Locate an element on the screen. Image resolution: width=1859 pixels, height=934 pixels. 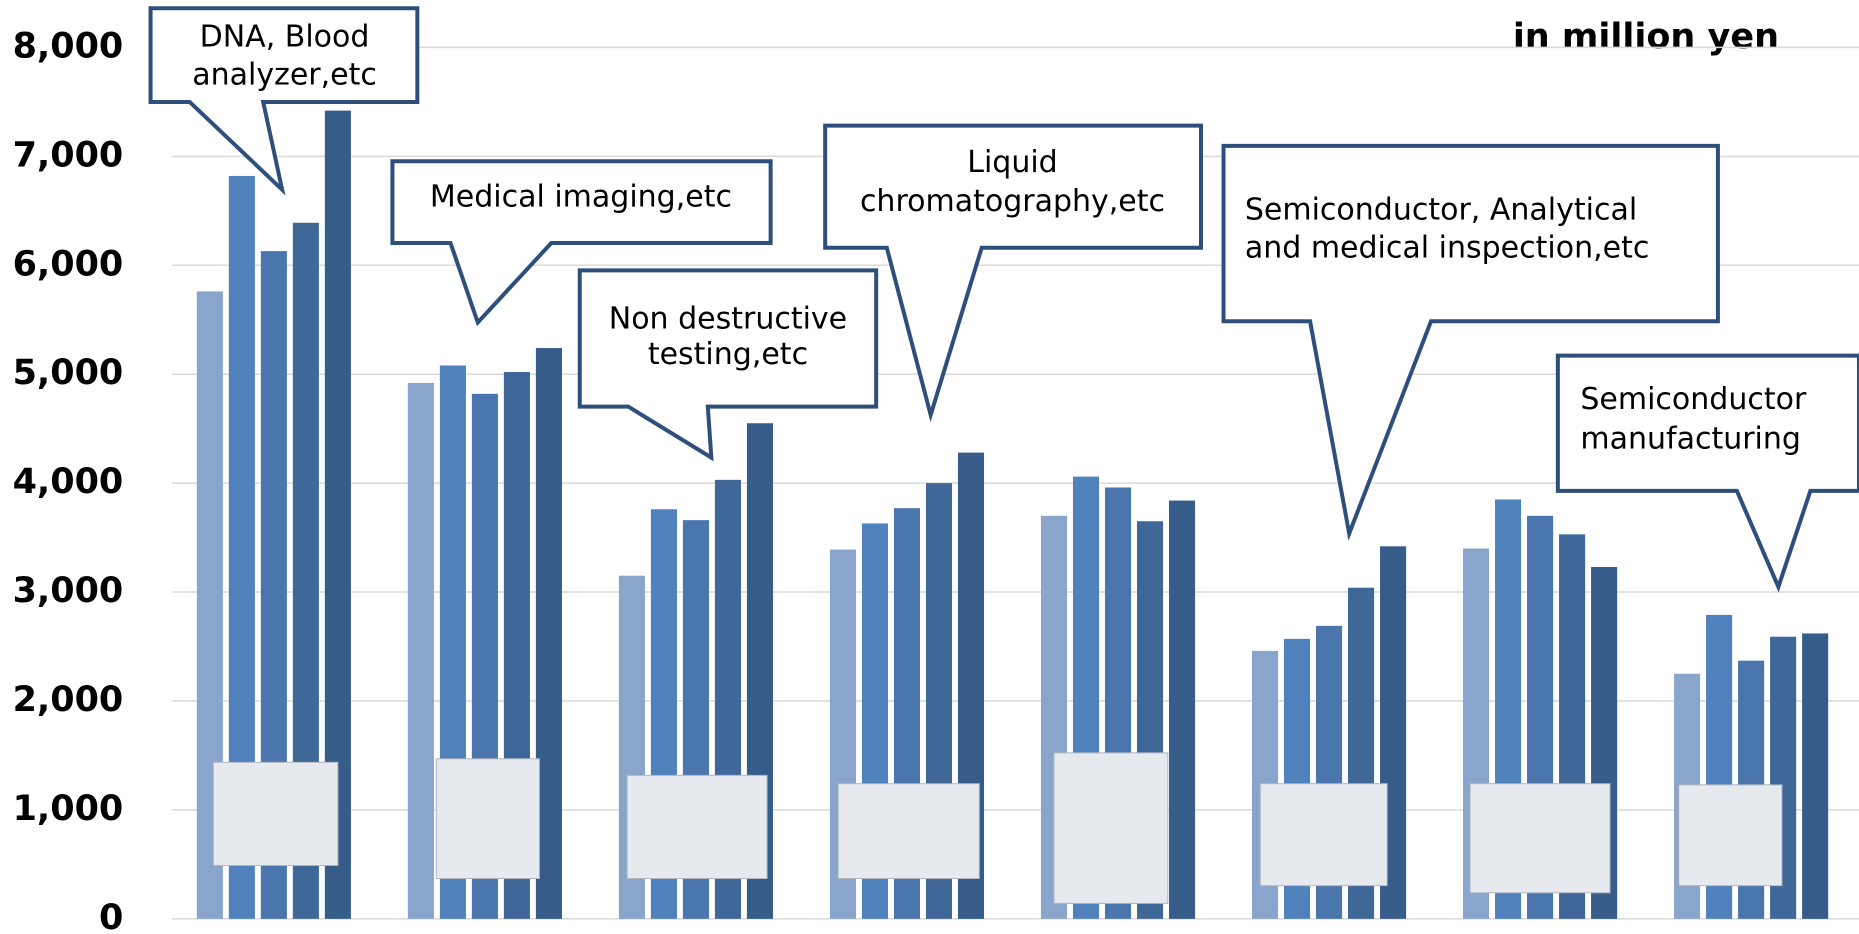
callout-text: and medical inspection,etc is located at coordinates (1447, 247).